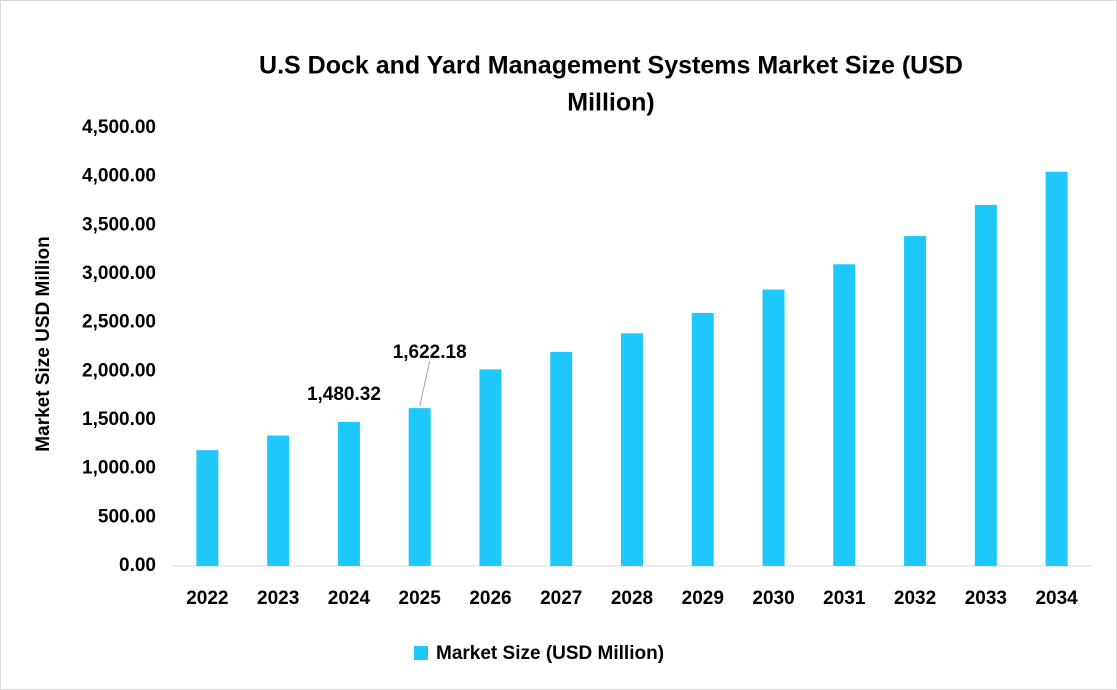 The height and width of the screenshot is (690, 1117). I want to click on x-tick-label: 2023, so click(278, 598).